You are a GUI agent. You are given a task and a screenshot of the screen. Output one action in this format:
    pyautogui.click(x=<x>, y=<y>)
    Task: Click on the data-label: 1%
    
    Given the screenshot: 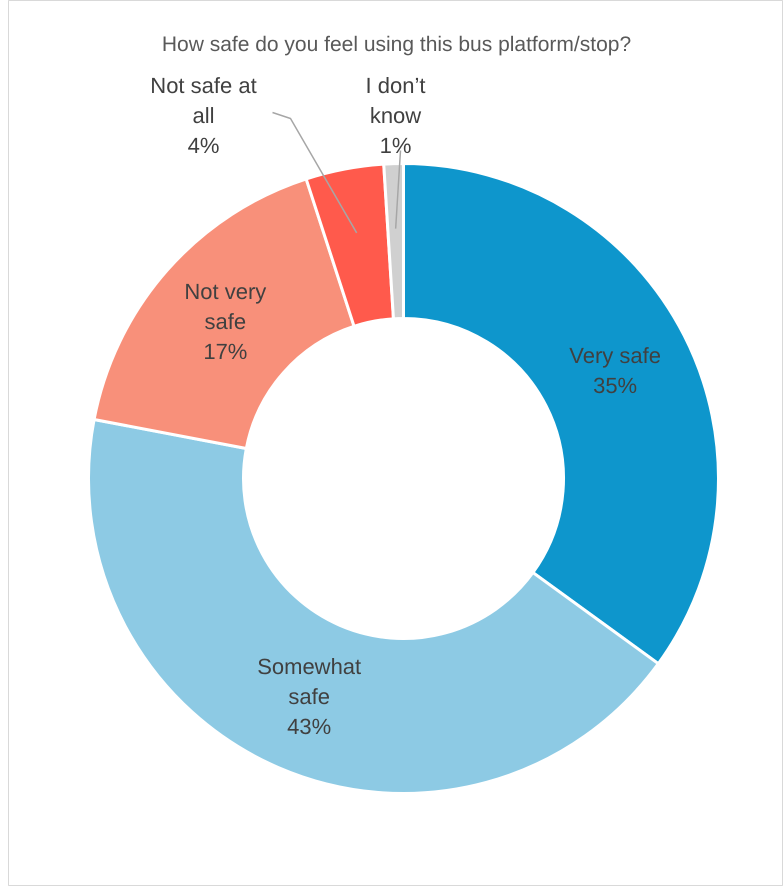 What is the action you would take?
    pyautogui.click(x=396, y=145)
    